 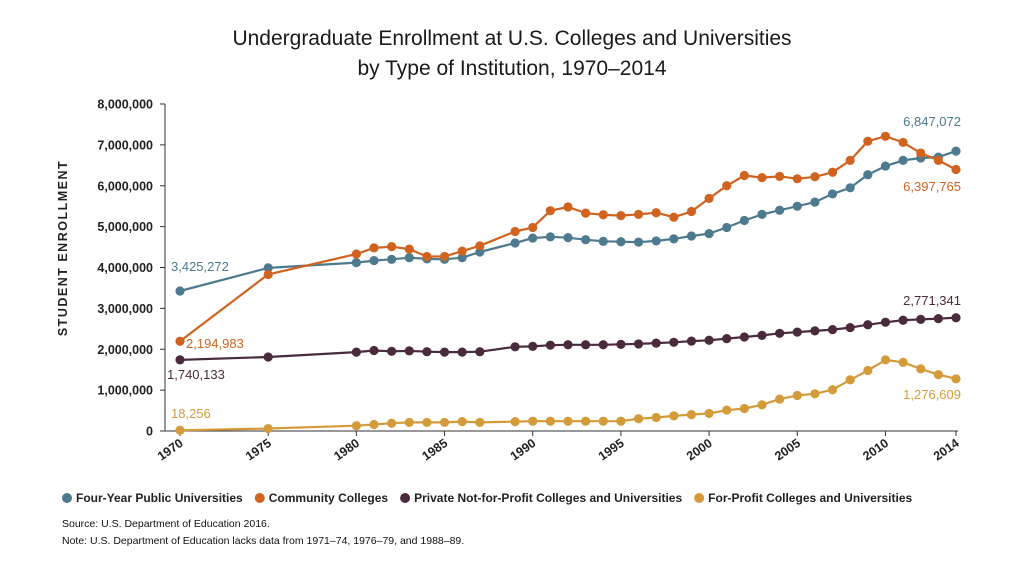 What do you see at coordinates (932, 300) in the screenshot?
I see `end-value-label: 2,771,341` at bounding box center [932, 300].